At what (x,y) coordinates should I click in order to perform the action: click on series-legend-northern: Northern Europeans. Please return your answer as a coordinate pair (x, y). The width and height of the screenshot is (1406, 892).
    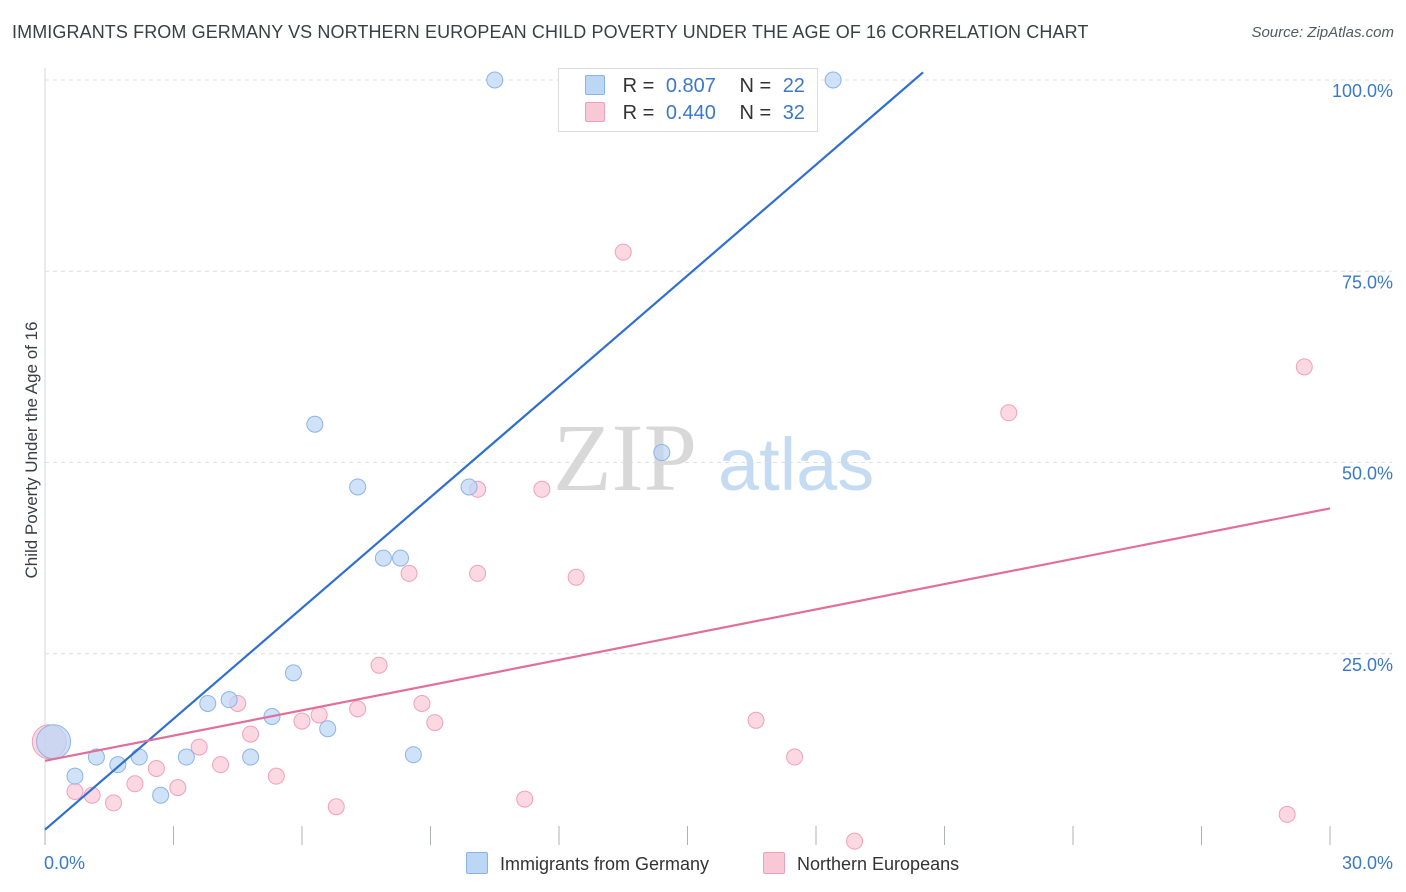
    Looking at the image, I should click on (861, 863).